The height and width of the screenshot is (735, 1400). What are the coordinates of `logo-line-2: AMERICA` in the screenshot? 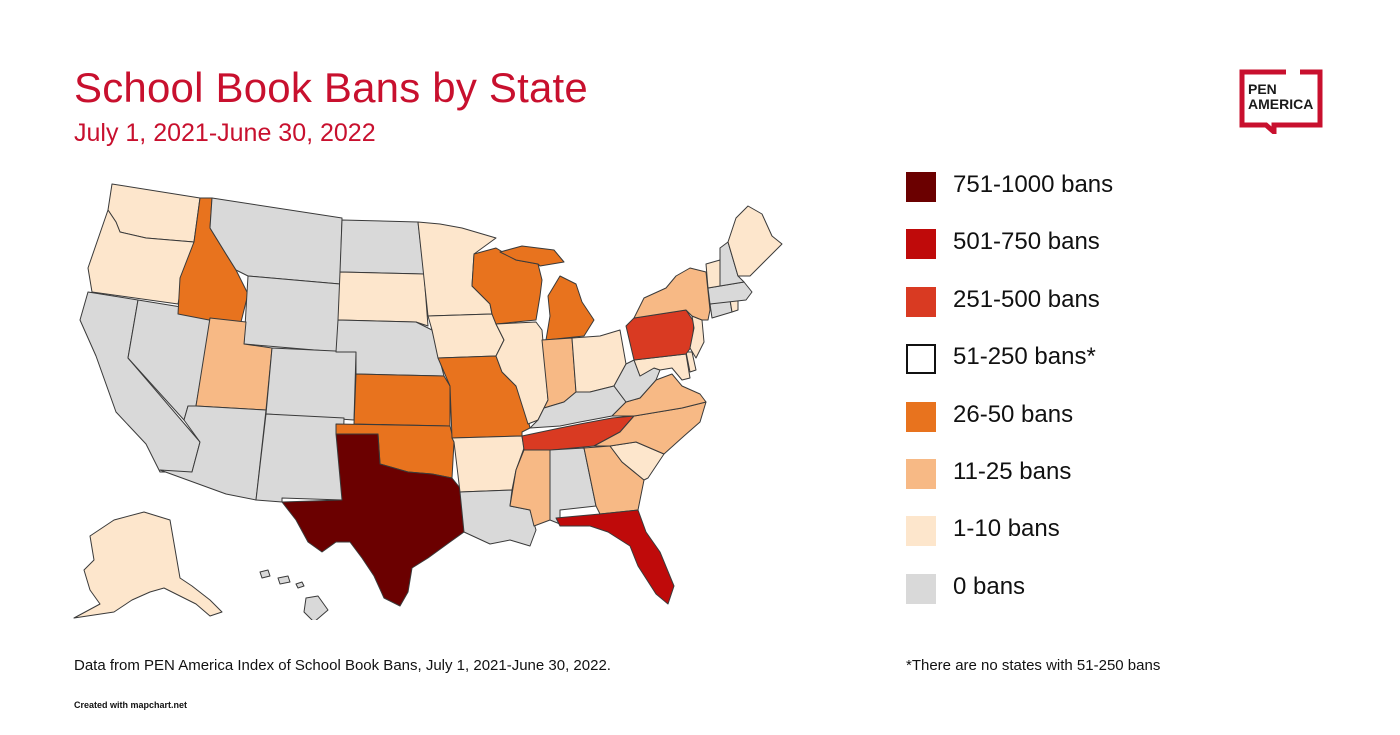 It's located at (1281, 104).